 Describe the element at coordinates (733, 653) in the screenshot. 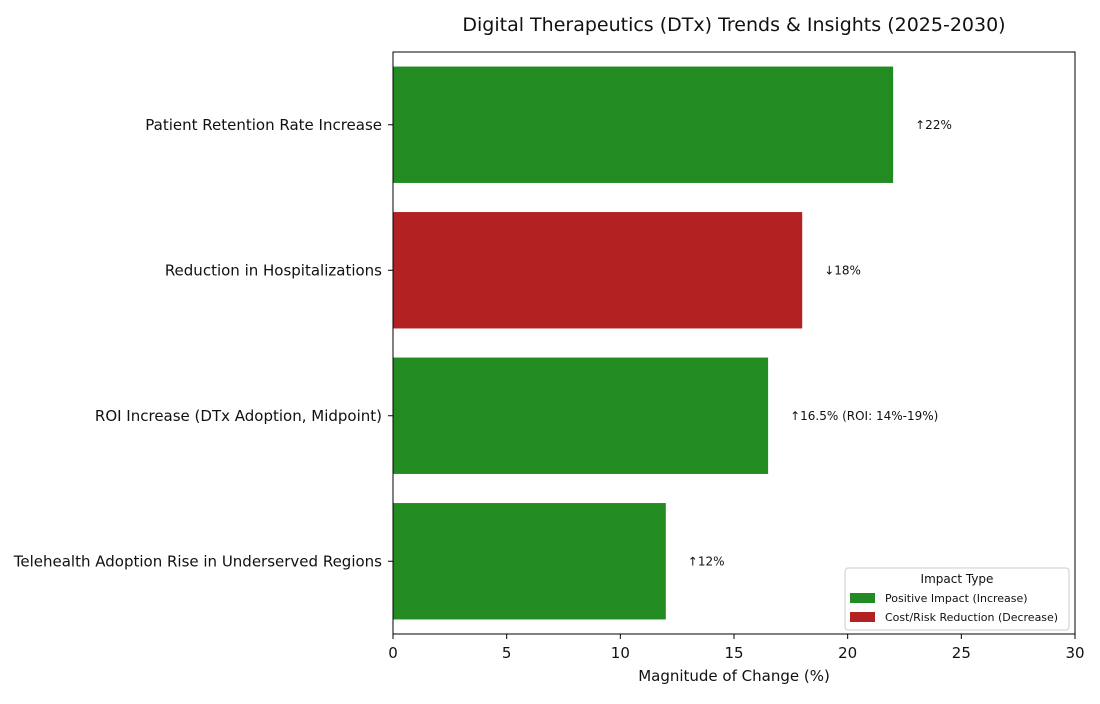

I see `x-tick-label: 15` at that location.